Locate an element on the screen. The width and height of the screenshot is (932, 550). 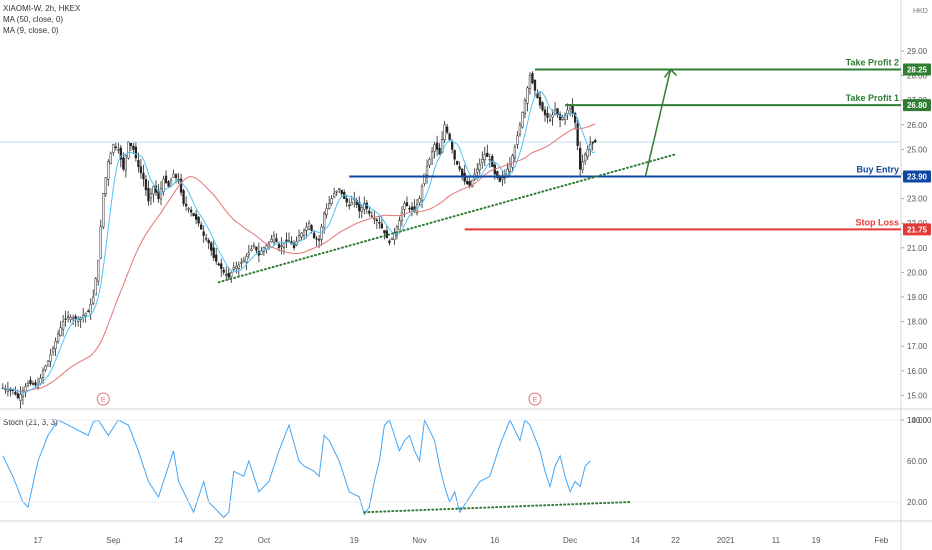
time-tick-label: 22 is located at coordinates (675, 540).